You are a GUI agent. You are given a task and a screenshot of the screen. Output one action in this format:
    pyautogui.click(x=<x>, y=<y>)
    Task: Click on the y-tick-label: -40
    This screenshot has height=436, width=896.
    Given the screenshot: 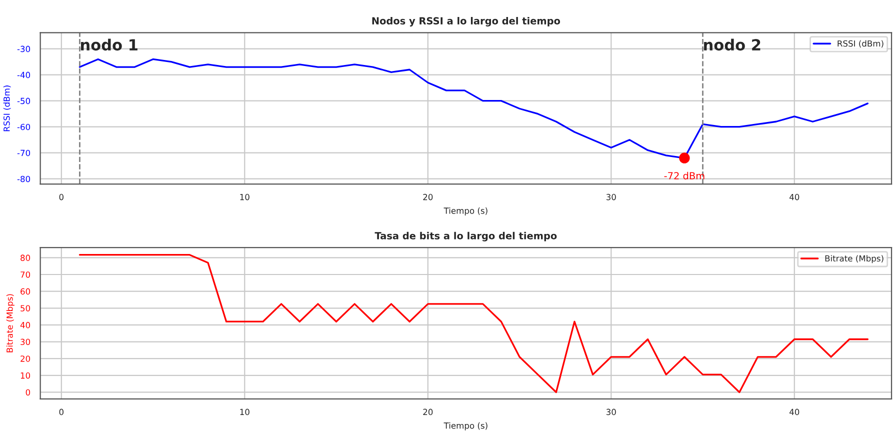 What is the action you would take?
    pyautogui.click(x=23, y=75)
    